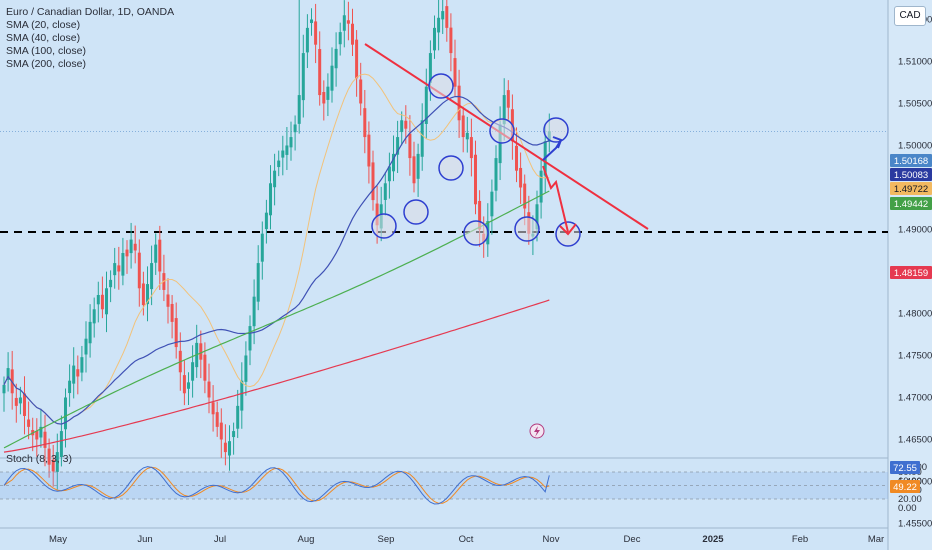  Describe the element at coordinates (568, 229) in the screenshot. I see `bearish-arrowhead` at that location.